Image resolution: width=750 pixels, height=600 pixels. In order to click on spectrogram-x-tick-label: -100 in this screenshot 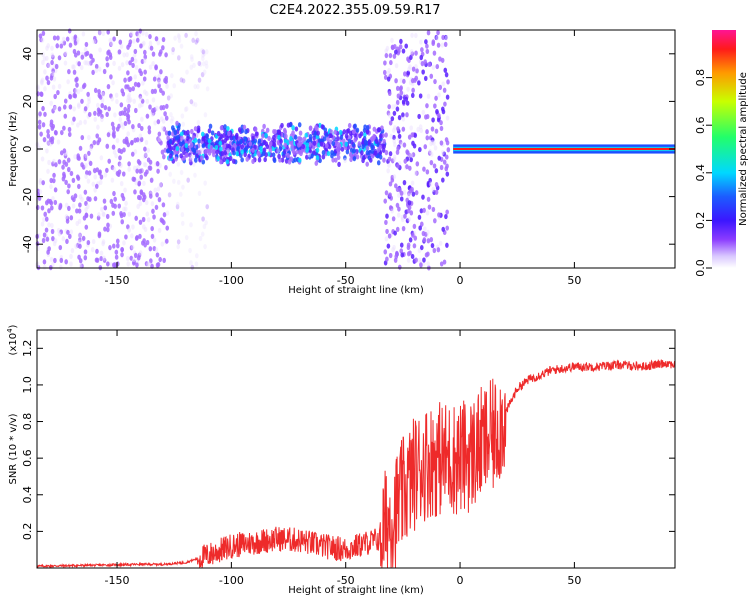, I will do `click(231, 280)`.